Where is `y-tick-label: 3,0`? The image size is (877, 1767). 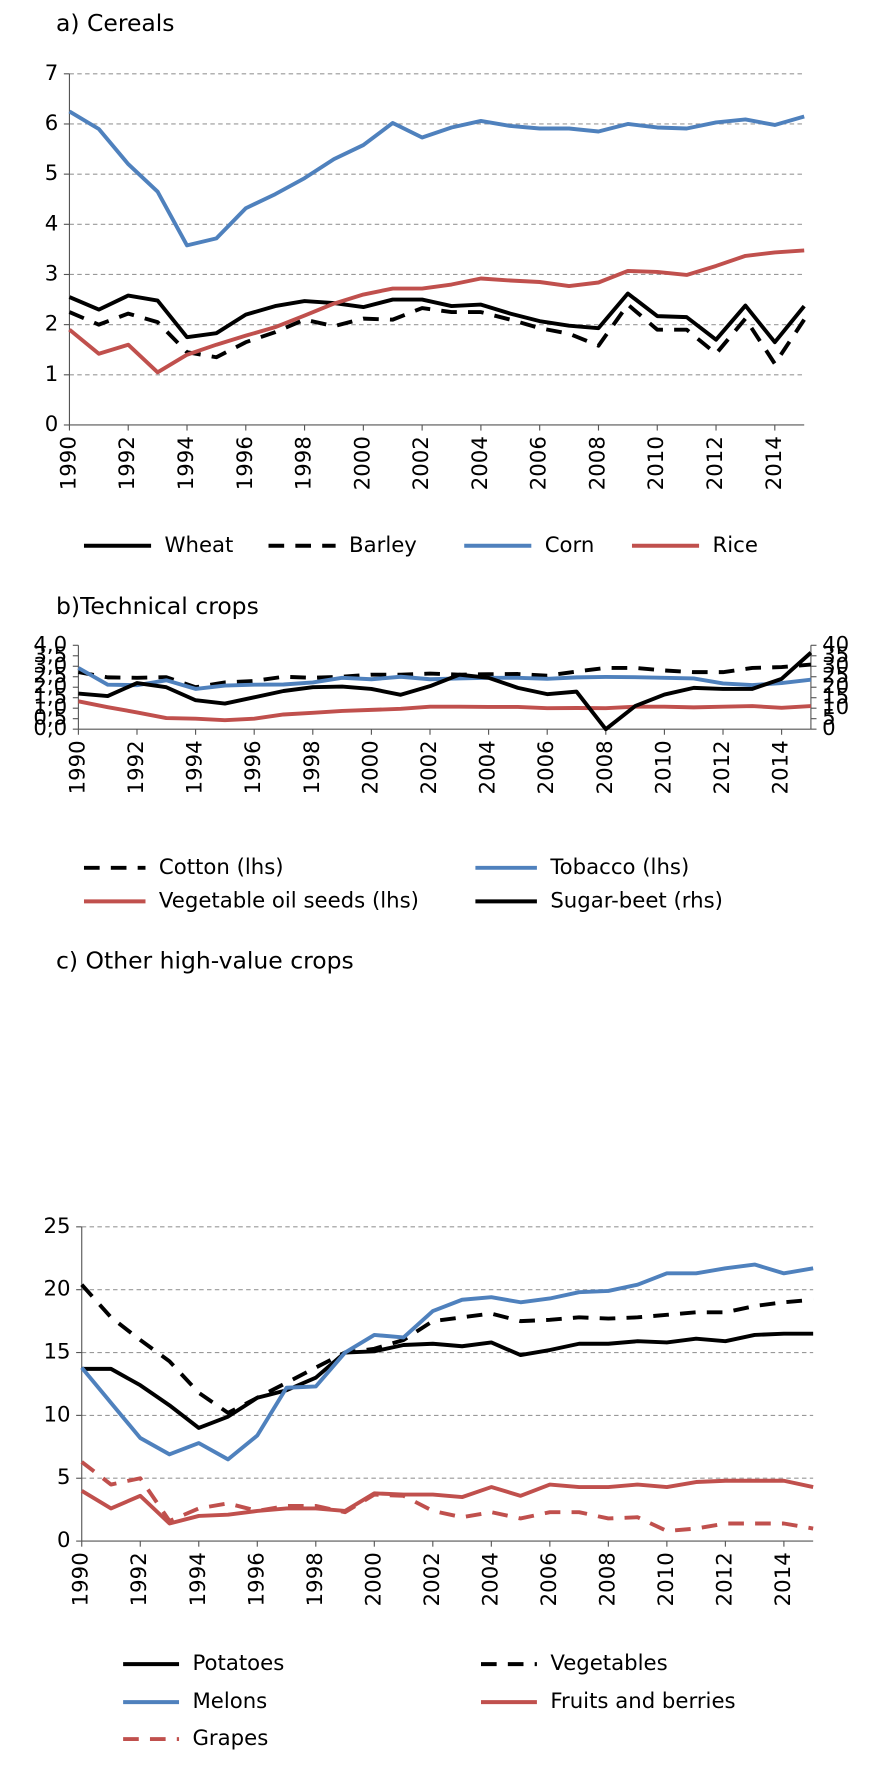 y-tick-label: 3,0 is located at coordinates (50, 665).